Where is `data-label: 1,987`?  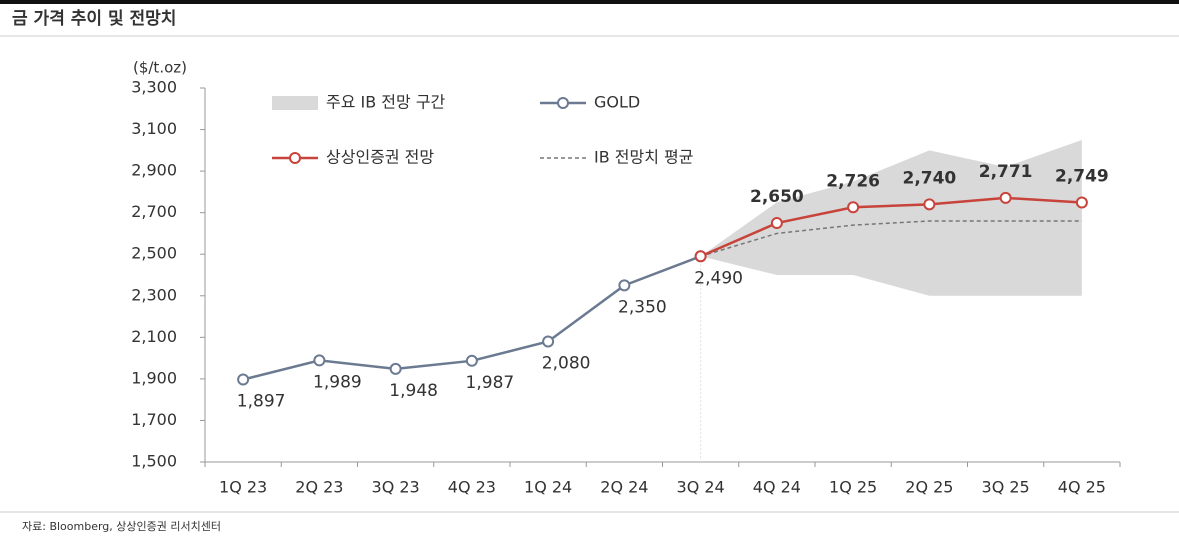
data-label: 1,987 is located at coordinates (490, 383).